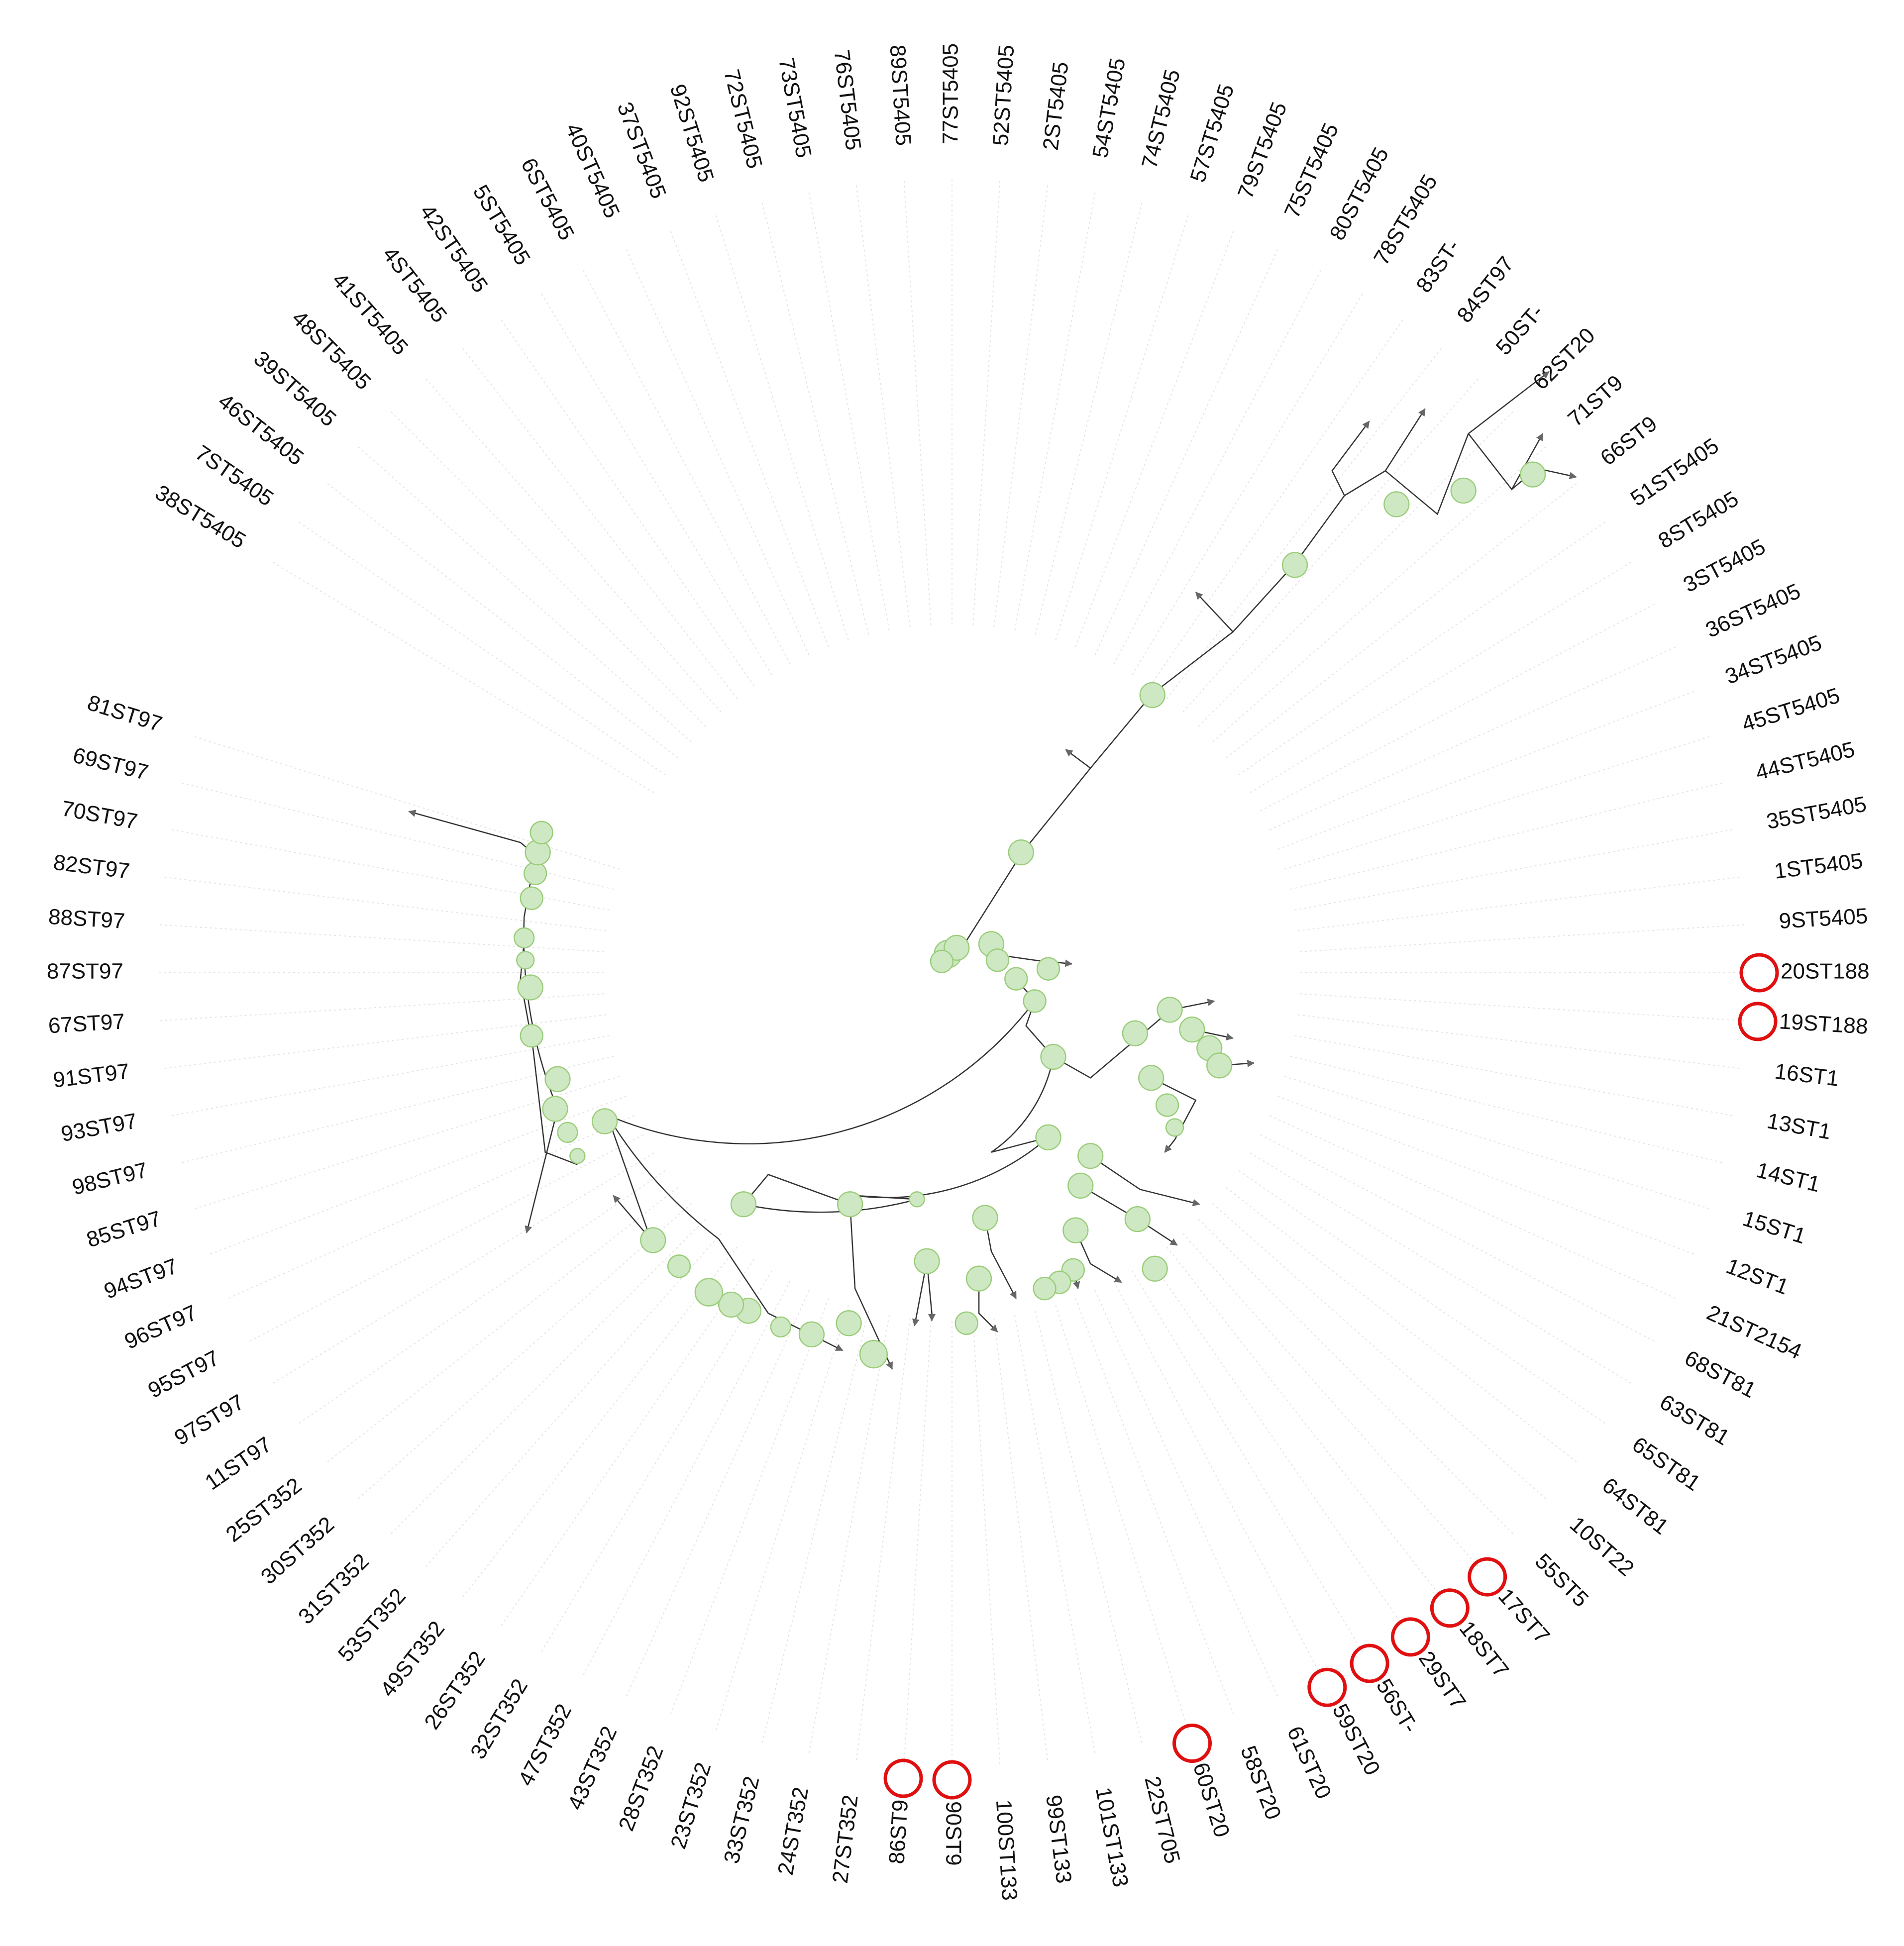 This screenshot has height=1946, width=1904. Describe the element at coordinates (1725, 565) in the screenshot. I see `leaf-label: 3ST5405` at that location.